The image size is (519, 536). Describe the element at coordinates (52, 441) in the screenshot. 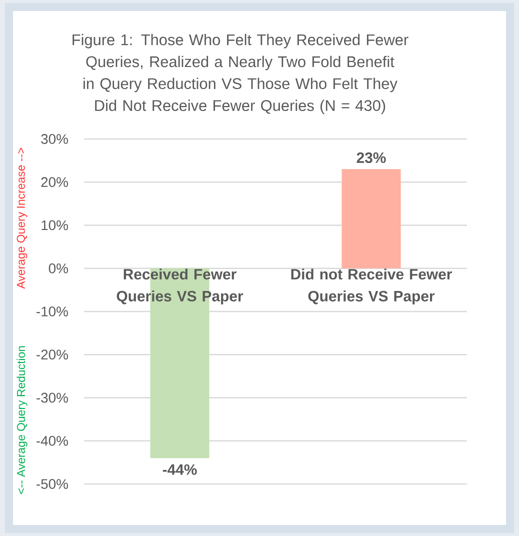

I see `y-tick-label: -40%` at that location.